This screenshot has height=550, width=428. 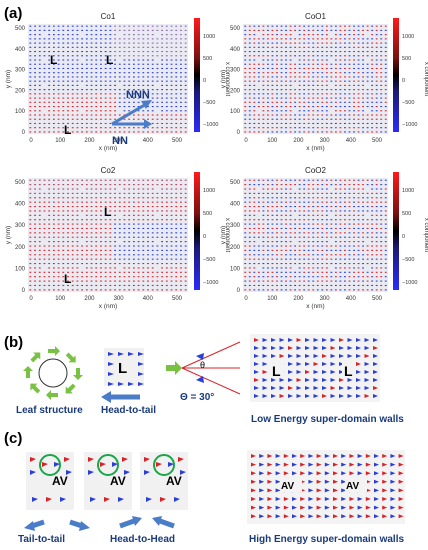 I want to click on x-axis-label: x (nm), so click(x=315, y=148).